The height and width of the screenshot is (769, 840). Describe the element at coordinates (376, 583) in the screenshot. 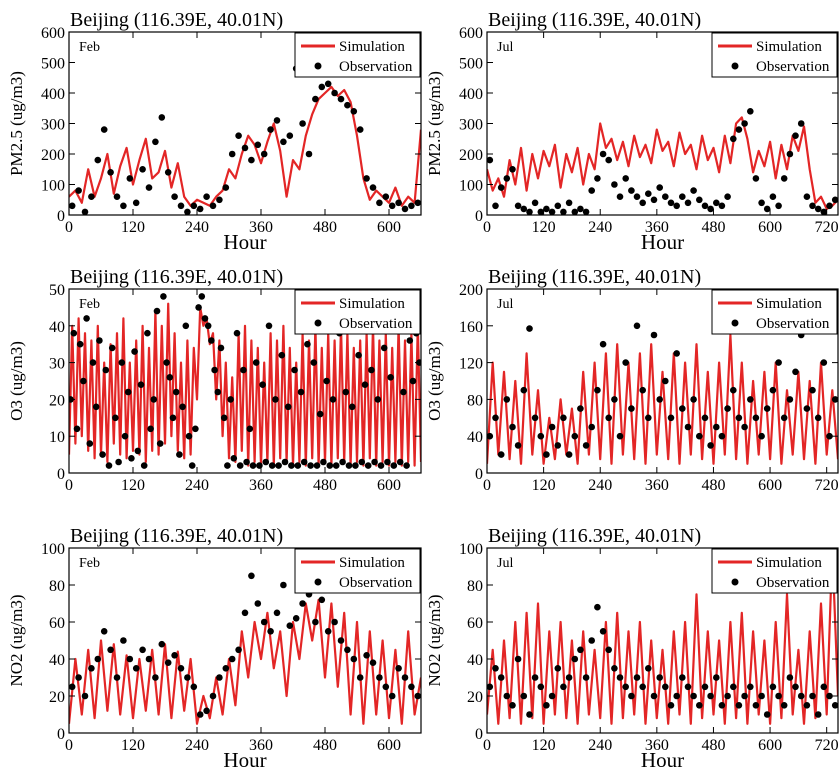

I see `legend-entry: Observation` at that location.